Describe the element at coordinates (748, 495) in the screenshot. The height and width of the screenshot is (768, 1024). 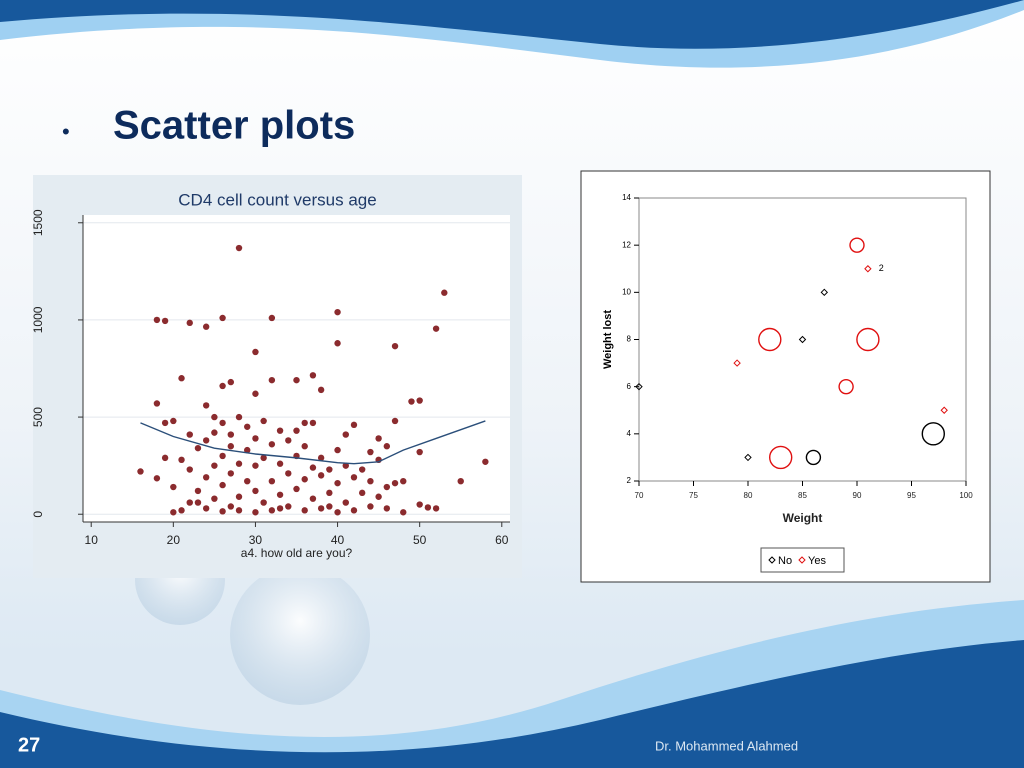
I see `x-tick-label: 80` at that location.